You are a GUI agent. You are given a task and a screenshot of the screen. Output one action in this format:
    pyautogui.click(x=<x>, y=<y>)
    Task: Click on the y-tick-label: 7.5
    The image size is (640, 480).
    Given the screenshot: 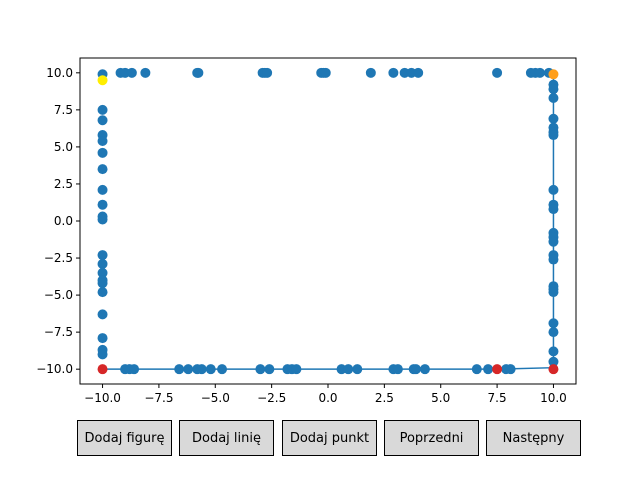 What is the action you would take?
    pyautogui.click(x=63, y=110)
    